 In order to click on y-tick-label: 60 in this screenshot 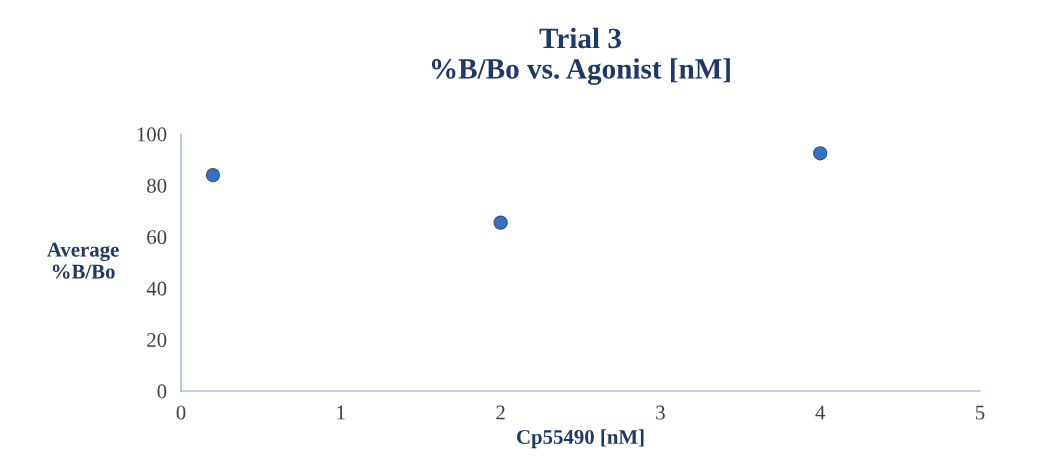, I will do `click(157, 237)`.